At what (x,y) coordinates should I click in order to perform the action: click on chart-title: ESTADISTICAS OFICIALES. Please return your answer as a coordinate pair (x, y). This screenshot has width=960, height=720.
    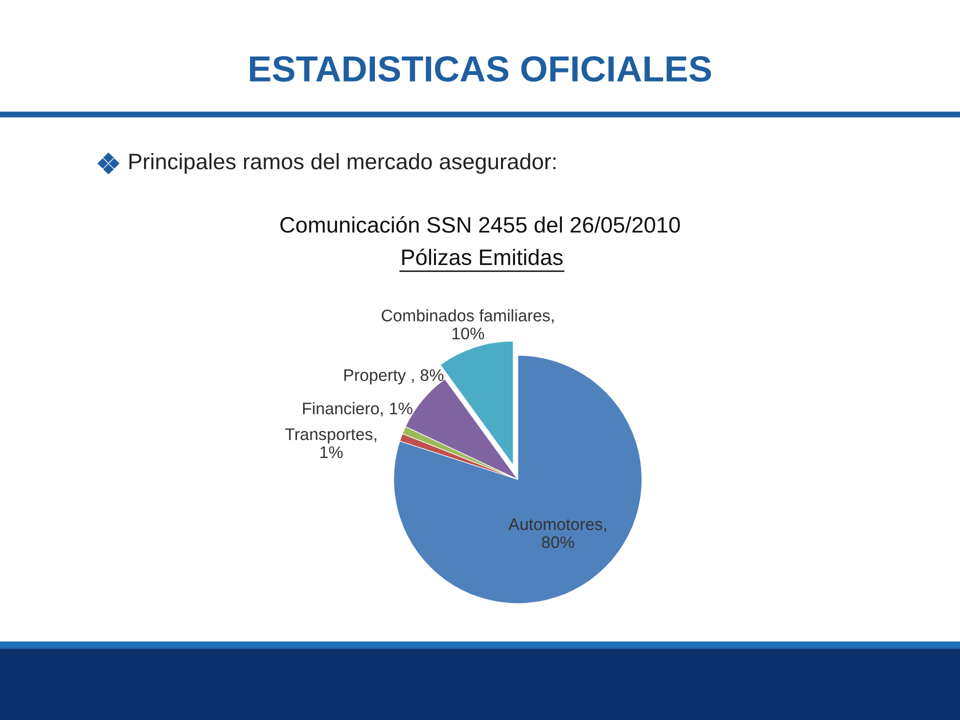
    Looking at the image, I should click on (480, 69).